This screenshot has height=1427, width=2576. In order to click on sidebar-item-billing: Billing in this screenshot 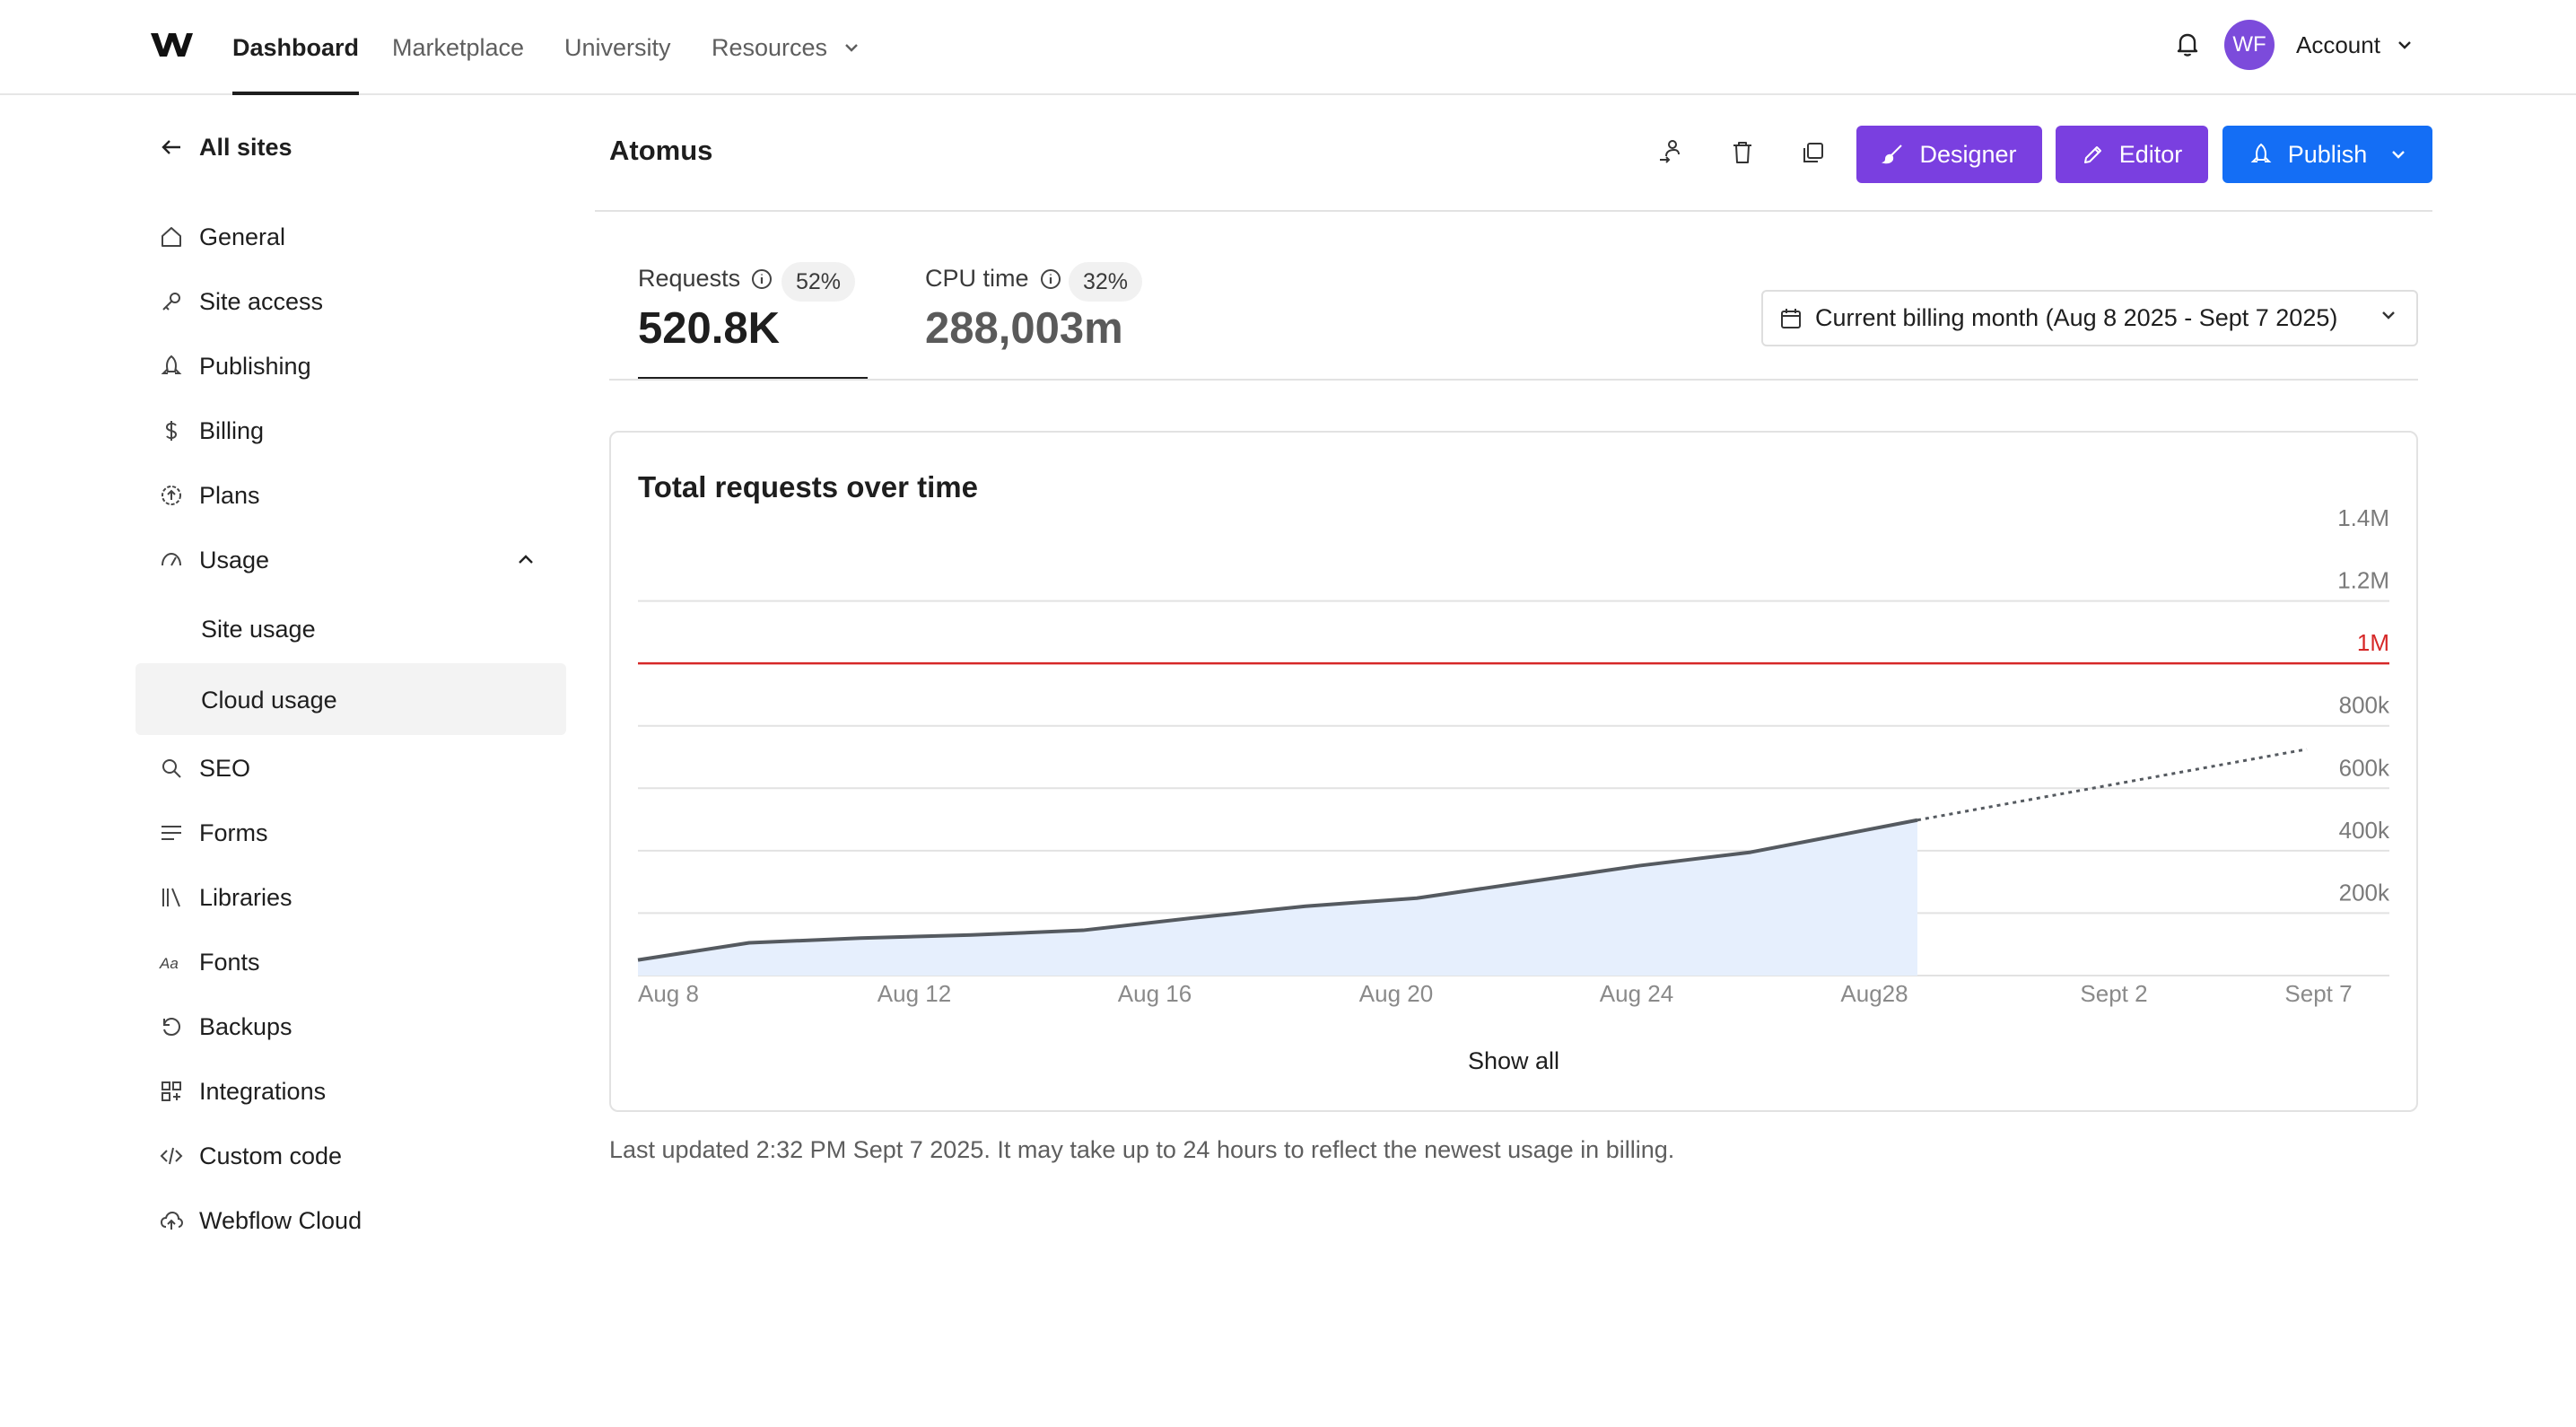, I will do `click(211, 430)`.